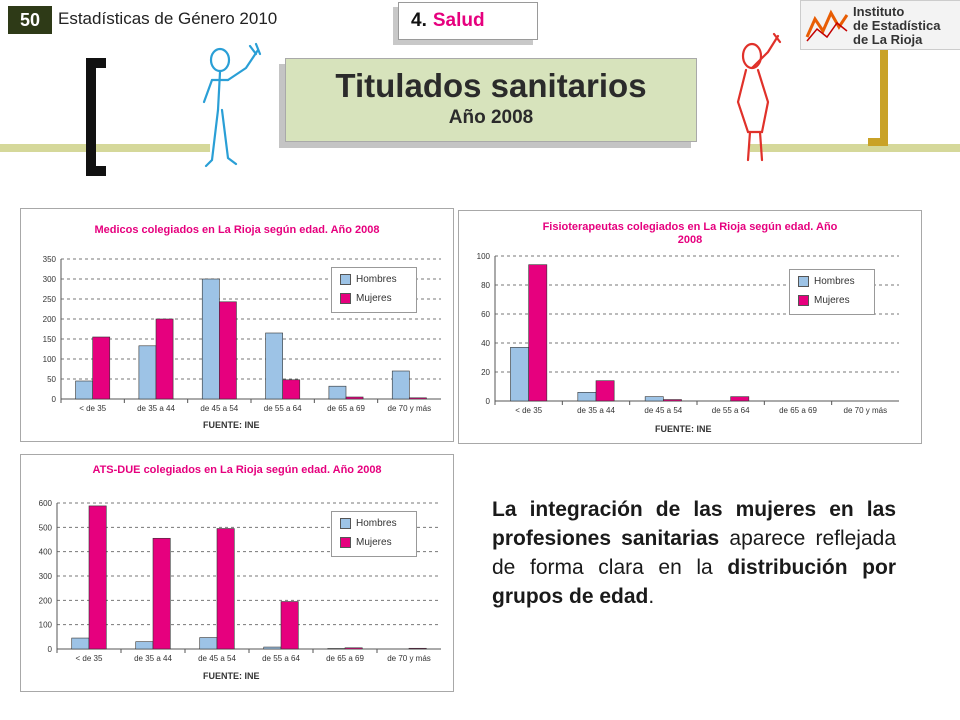 The image size is (960, 720). I want to click on y-tick-label: 500, so click(46, 527).